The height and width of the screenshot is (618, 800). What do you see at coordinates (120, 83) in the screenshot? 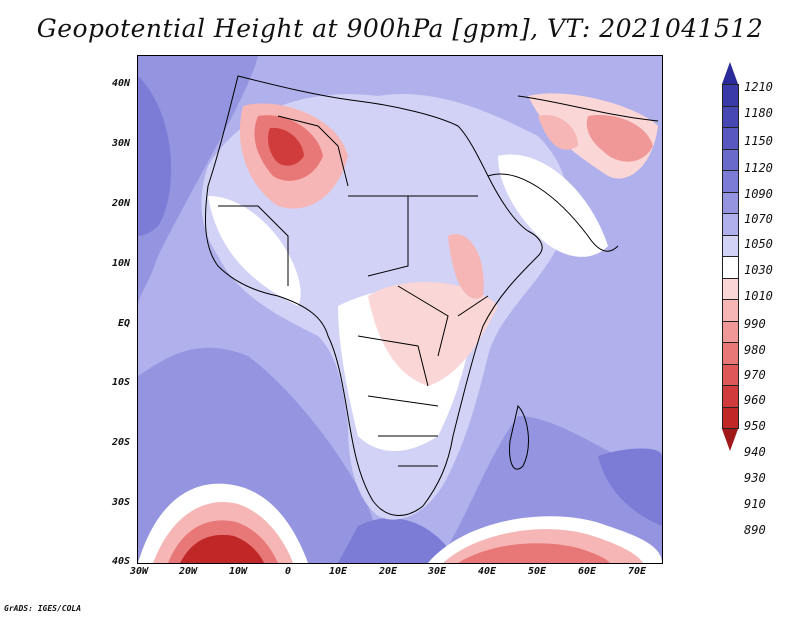
I see `lat-label-40n: 40N` at bounding box center [120, 83].